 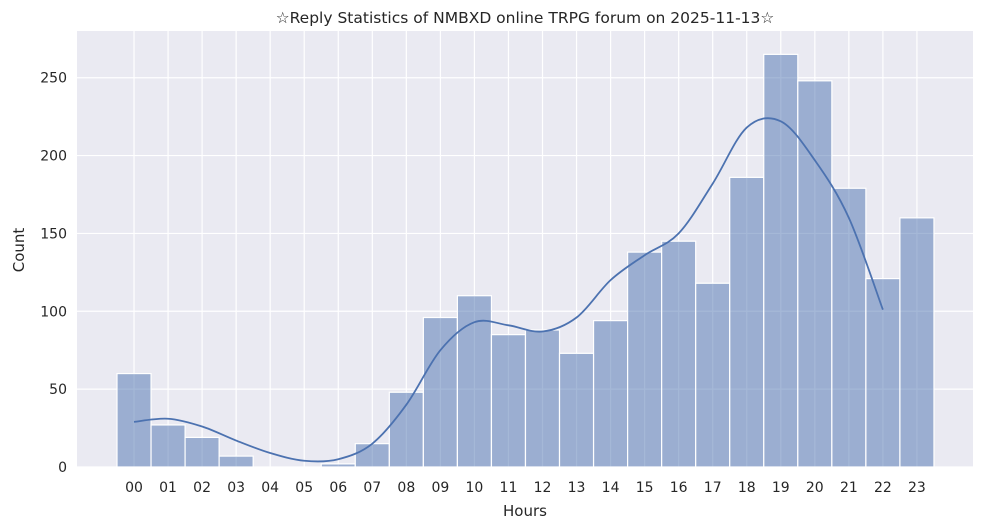 I want to click on y-tick-label: 150, so click(x=53, y=234).